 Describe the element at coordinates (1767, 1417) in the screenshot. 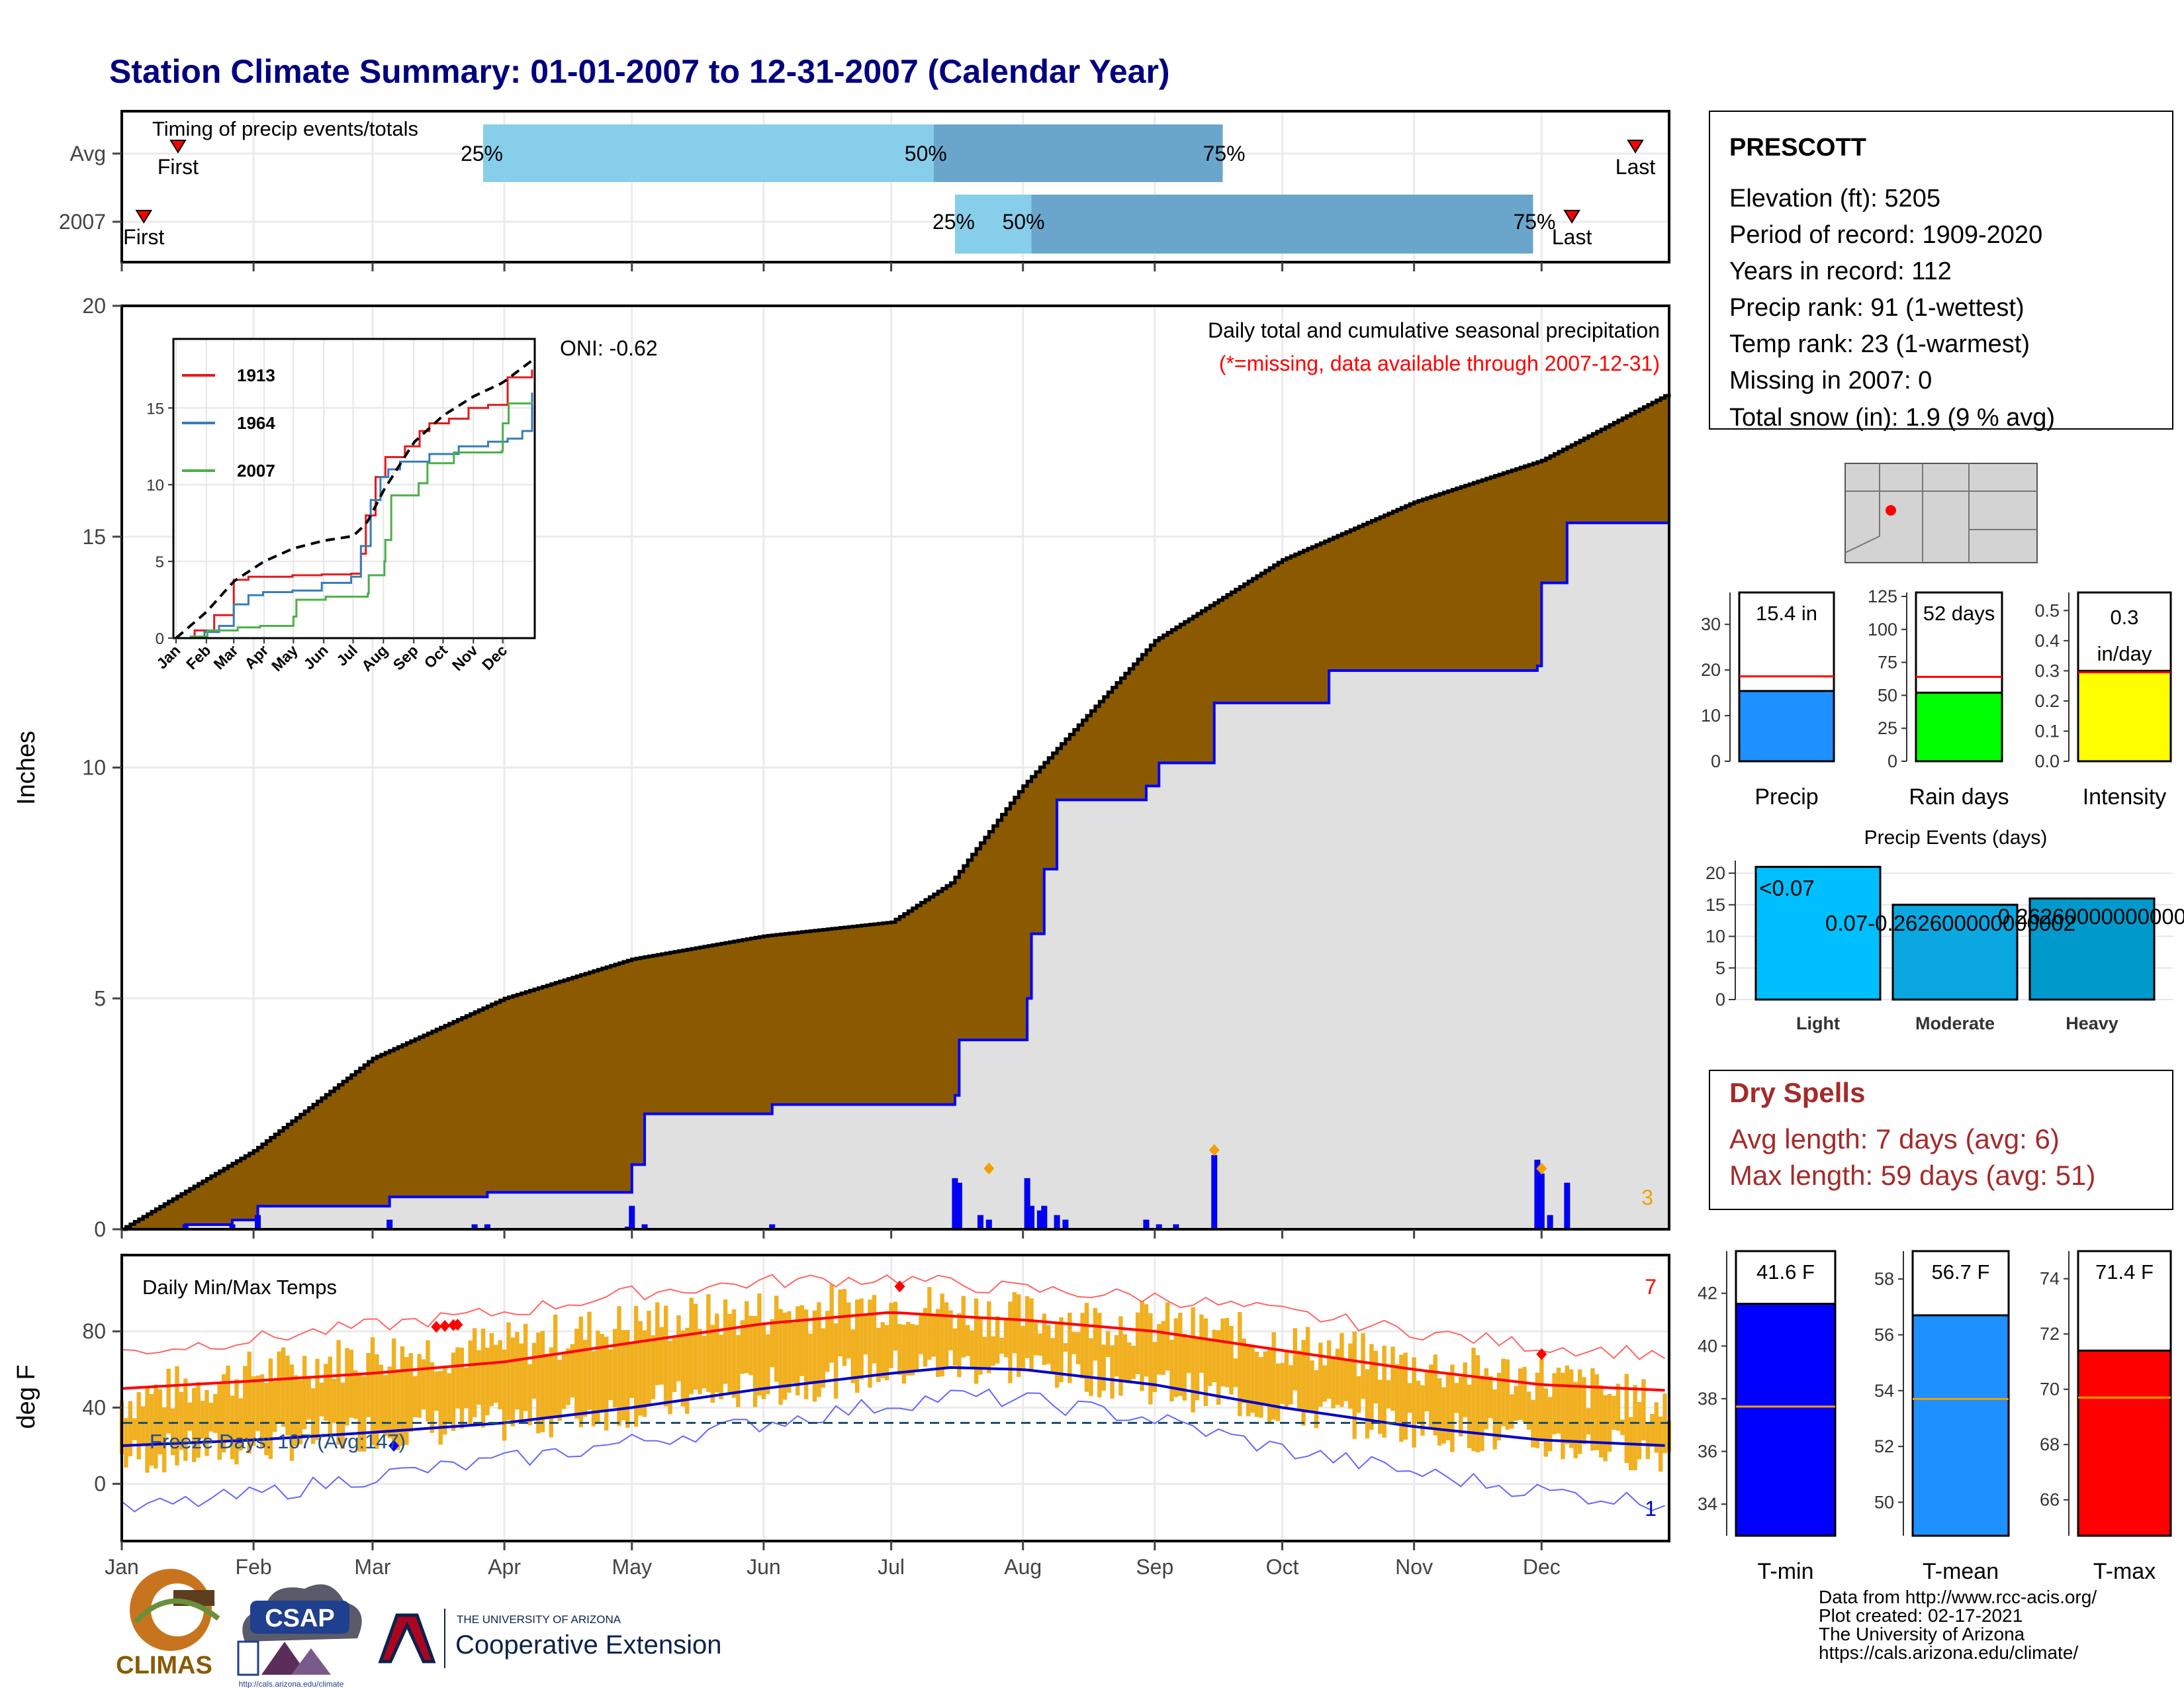

I see `gauge-tmin: 34 36 38 40 42 41.6 F T-min` at that location.